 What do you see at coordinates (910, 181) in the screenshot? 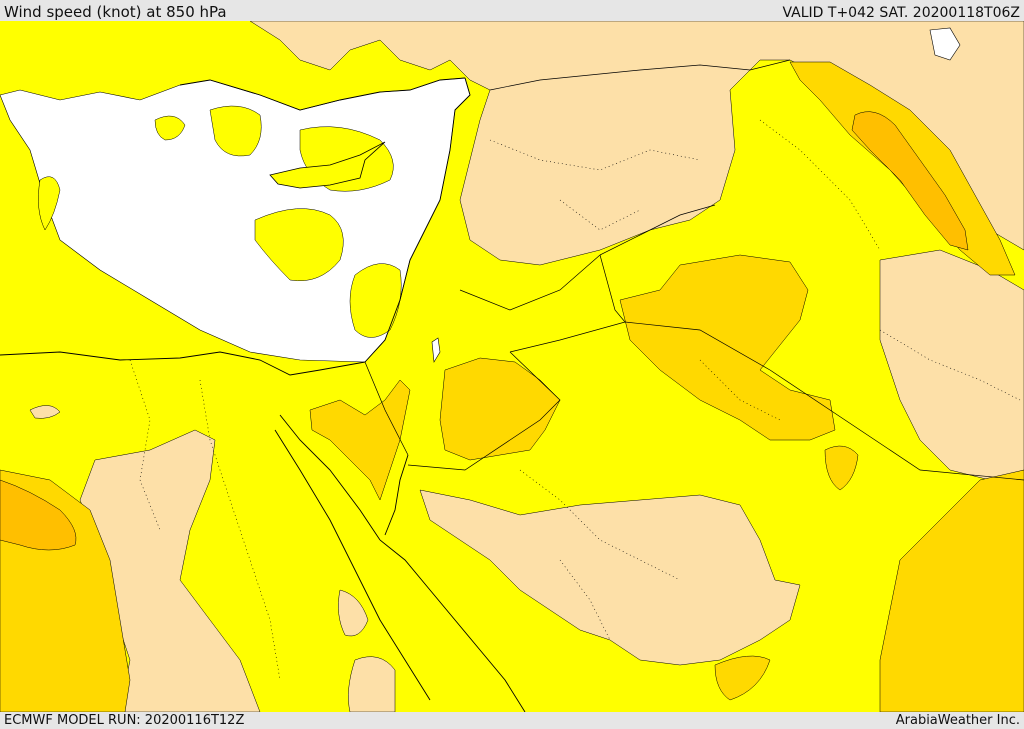
I see `wind-field-strong-iraq` at bounding box center [910, 181].